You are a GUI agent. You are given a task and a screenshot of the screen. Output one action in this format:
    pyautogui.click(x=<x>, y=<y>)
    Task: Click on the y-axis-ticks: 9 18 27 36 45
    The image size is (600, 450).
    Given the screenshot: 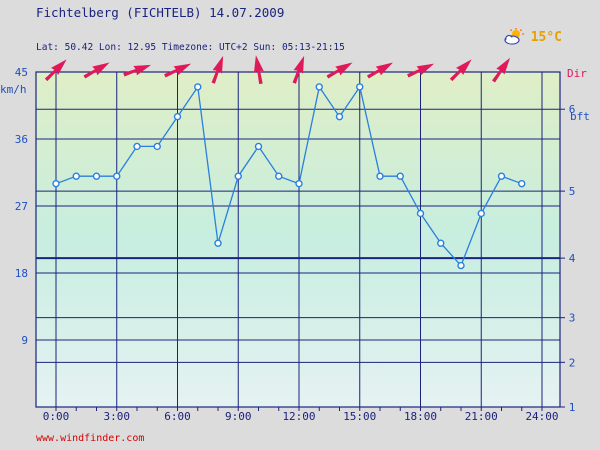 What is the action you would take?
    pyautogui.click(x=21, y=206)
    